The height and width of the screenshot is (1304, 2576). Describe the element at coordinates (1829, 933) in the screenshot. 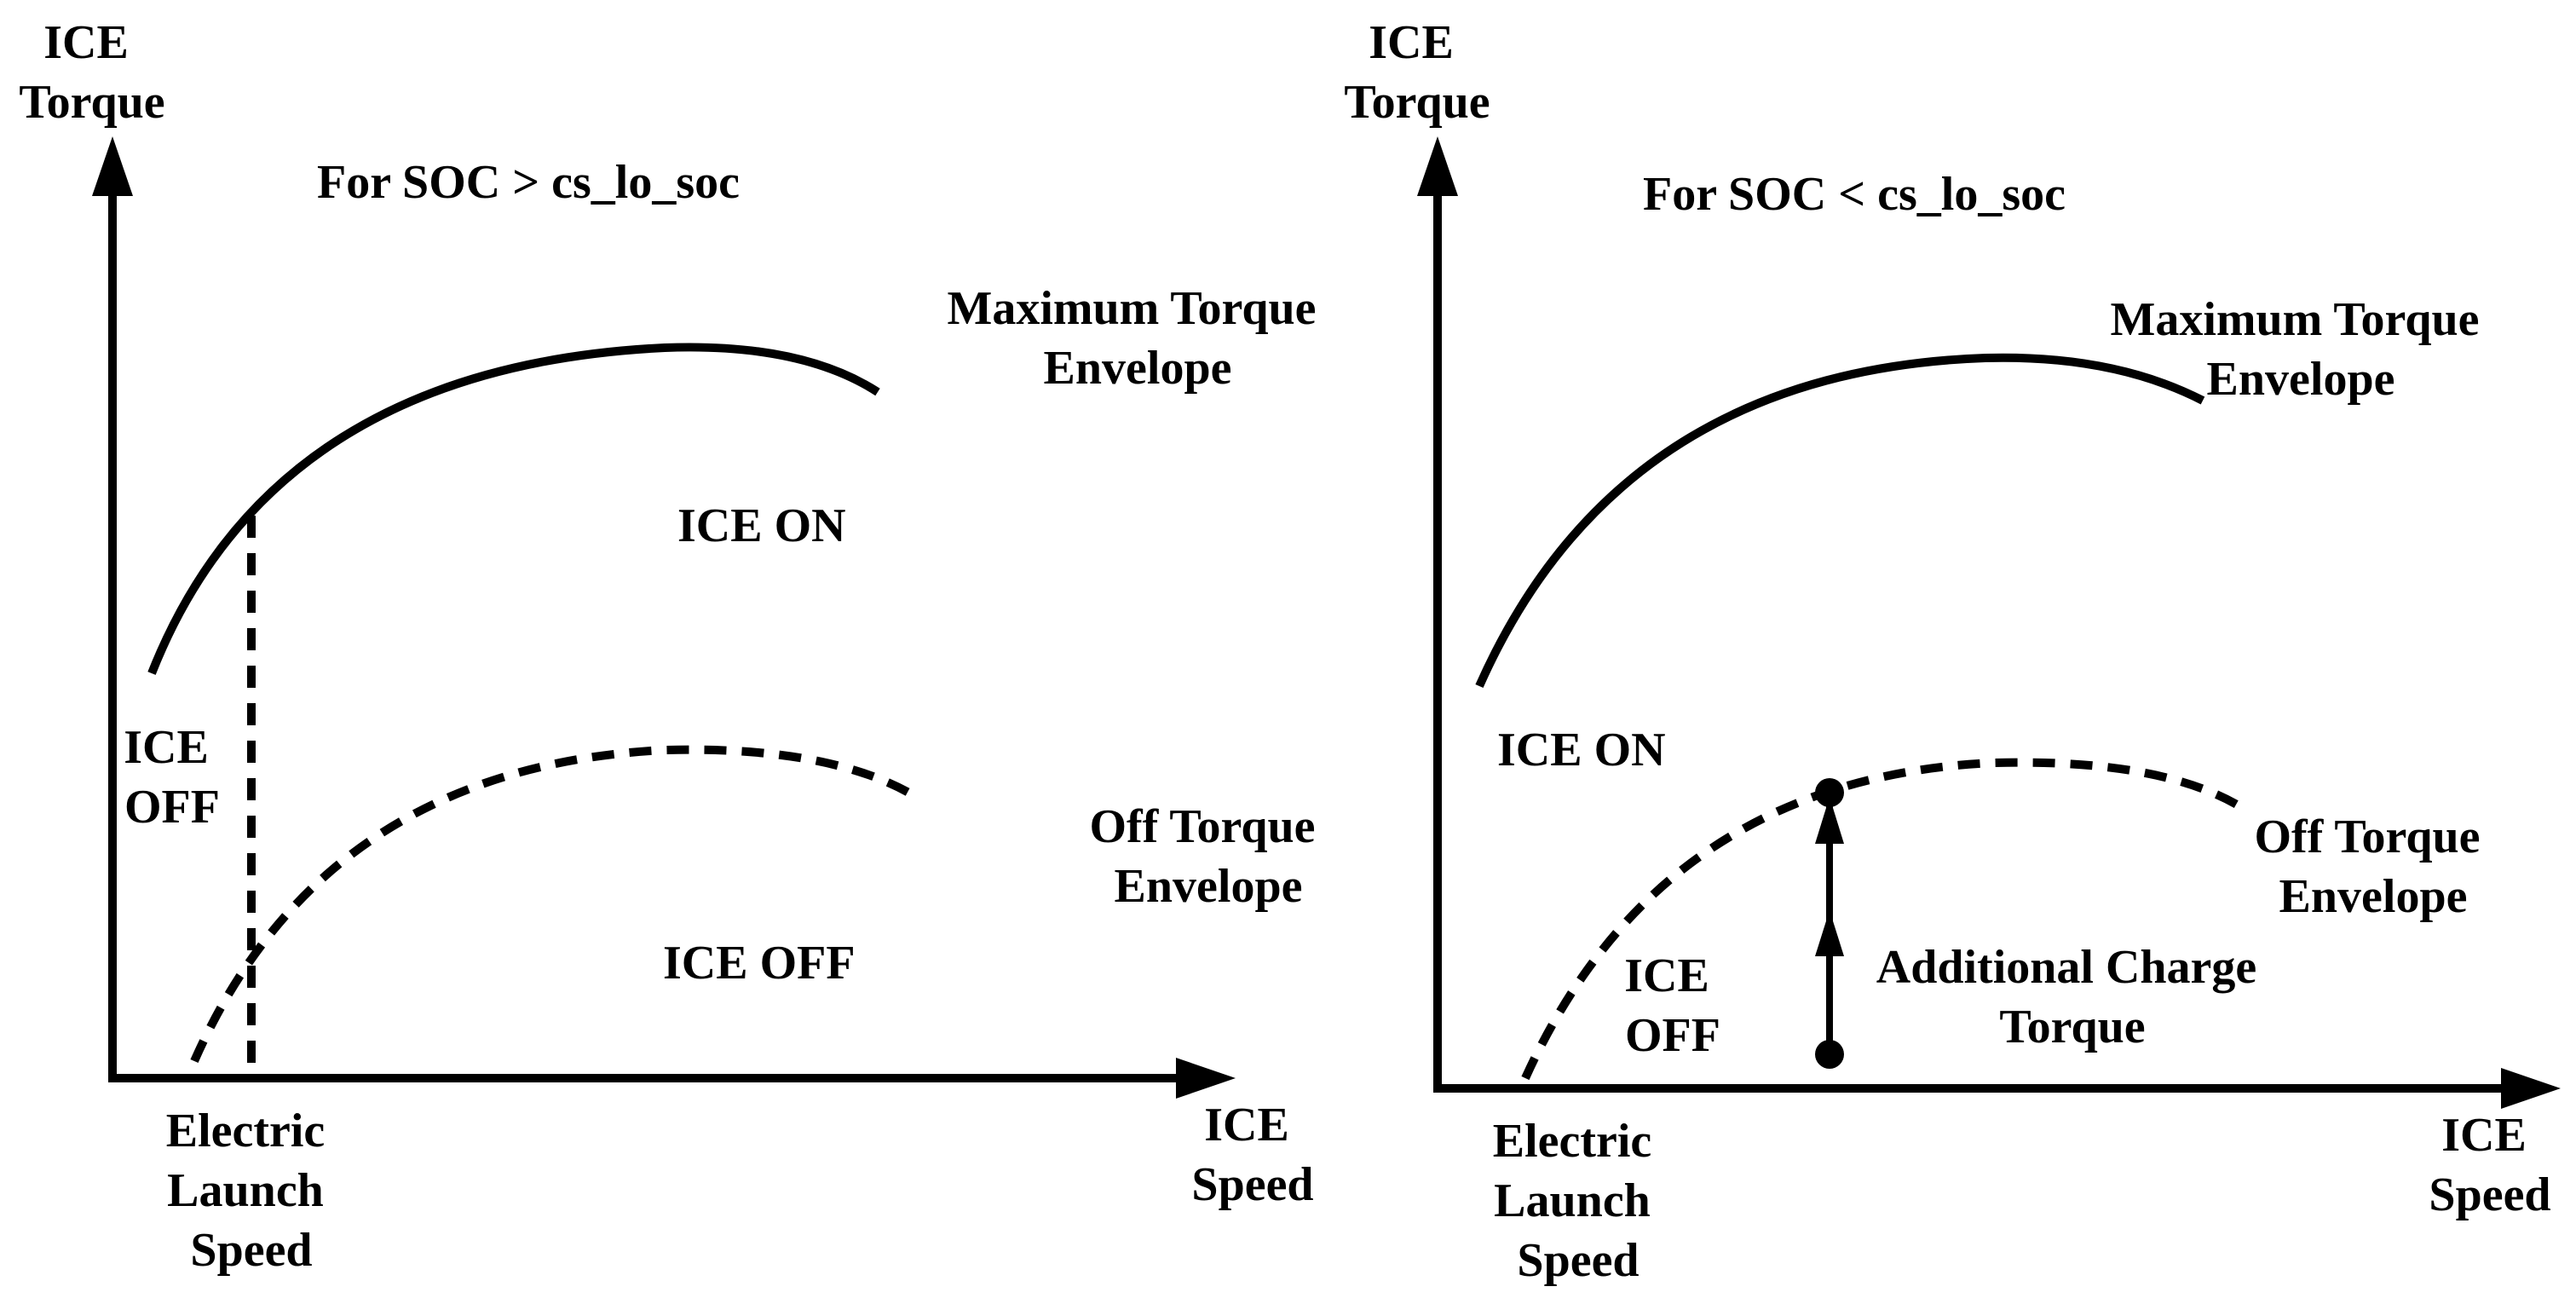

I see `additional-charge-mid-arrowhead` at that location.